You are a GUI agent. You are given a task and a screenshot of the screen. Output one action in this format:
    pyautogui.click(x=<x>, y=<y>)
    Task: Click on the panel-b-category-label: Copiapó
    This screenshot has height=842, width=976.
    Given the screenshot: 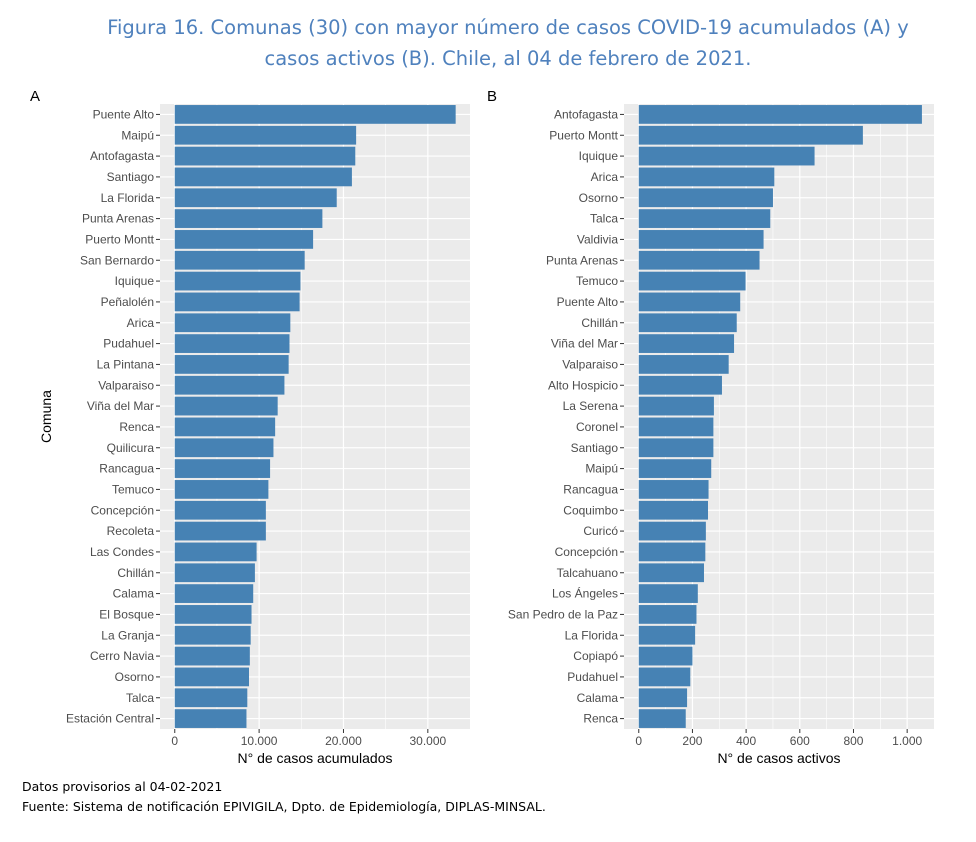 What is the action you would take?
    pyautogui.click(x=595, y=656)
    